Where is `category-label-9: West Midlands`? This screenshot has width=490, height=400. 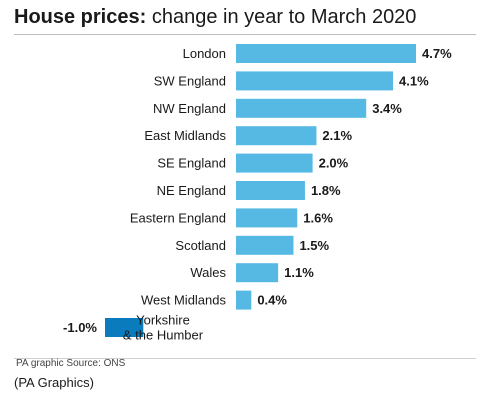 category-label-9: West Midlands is located at coordinates (184, 300).